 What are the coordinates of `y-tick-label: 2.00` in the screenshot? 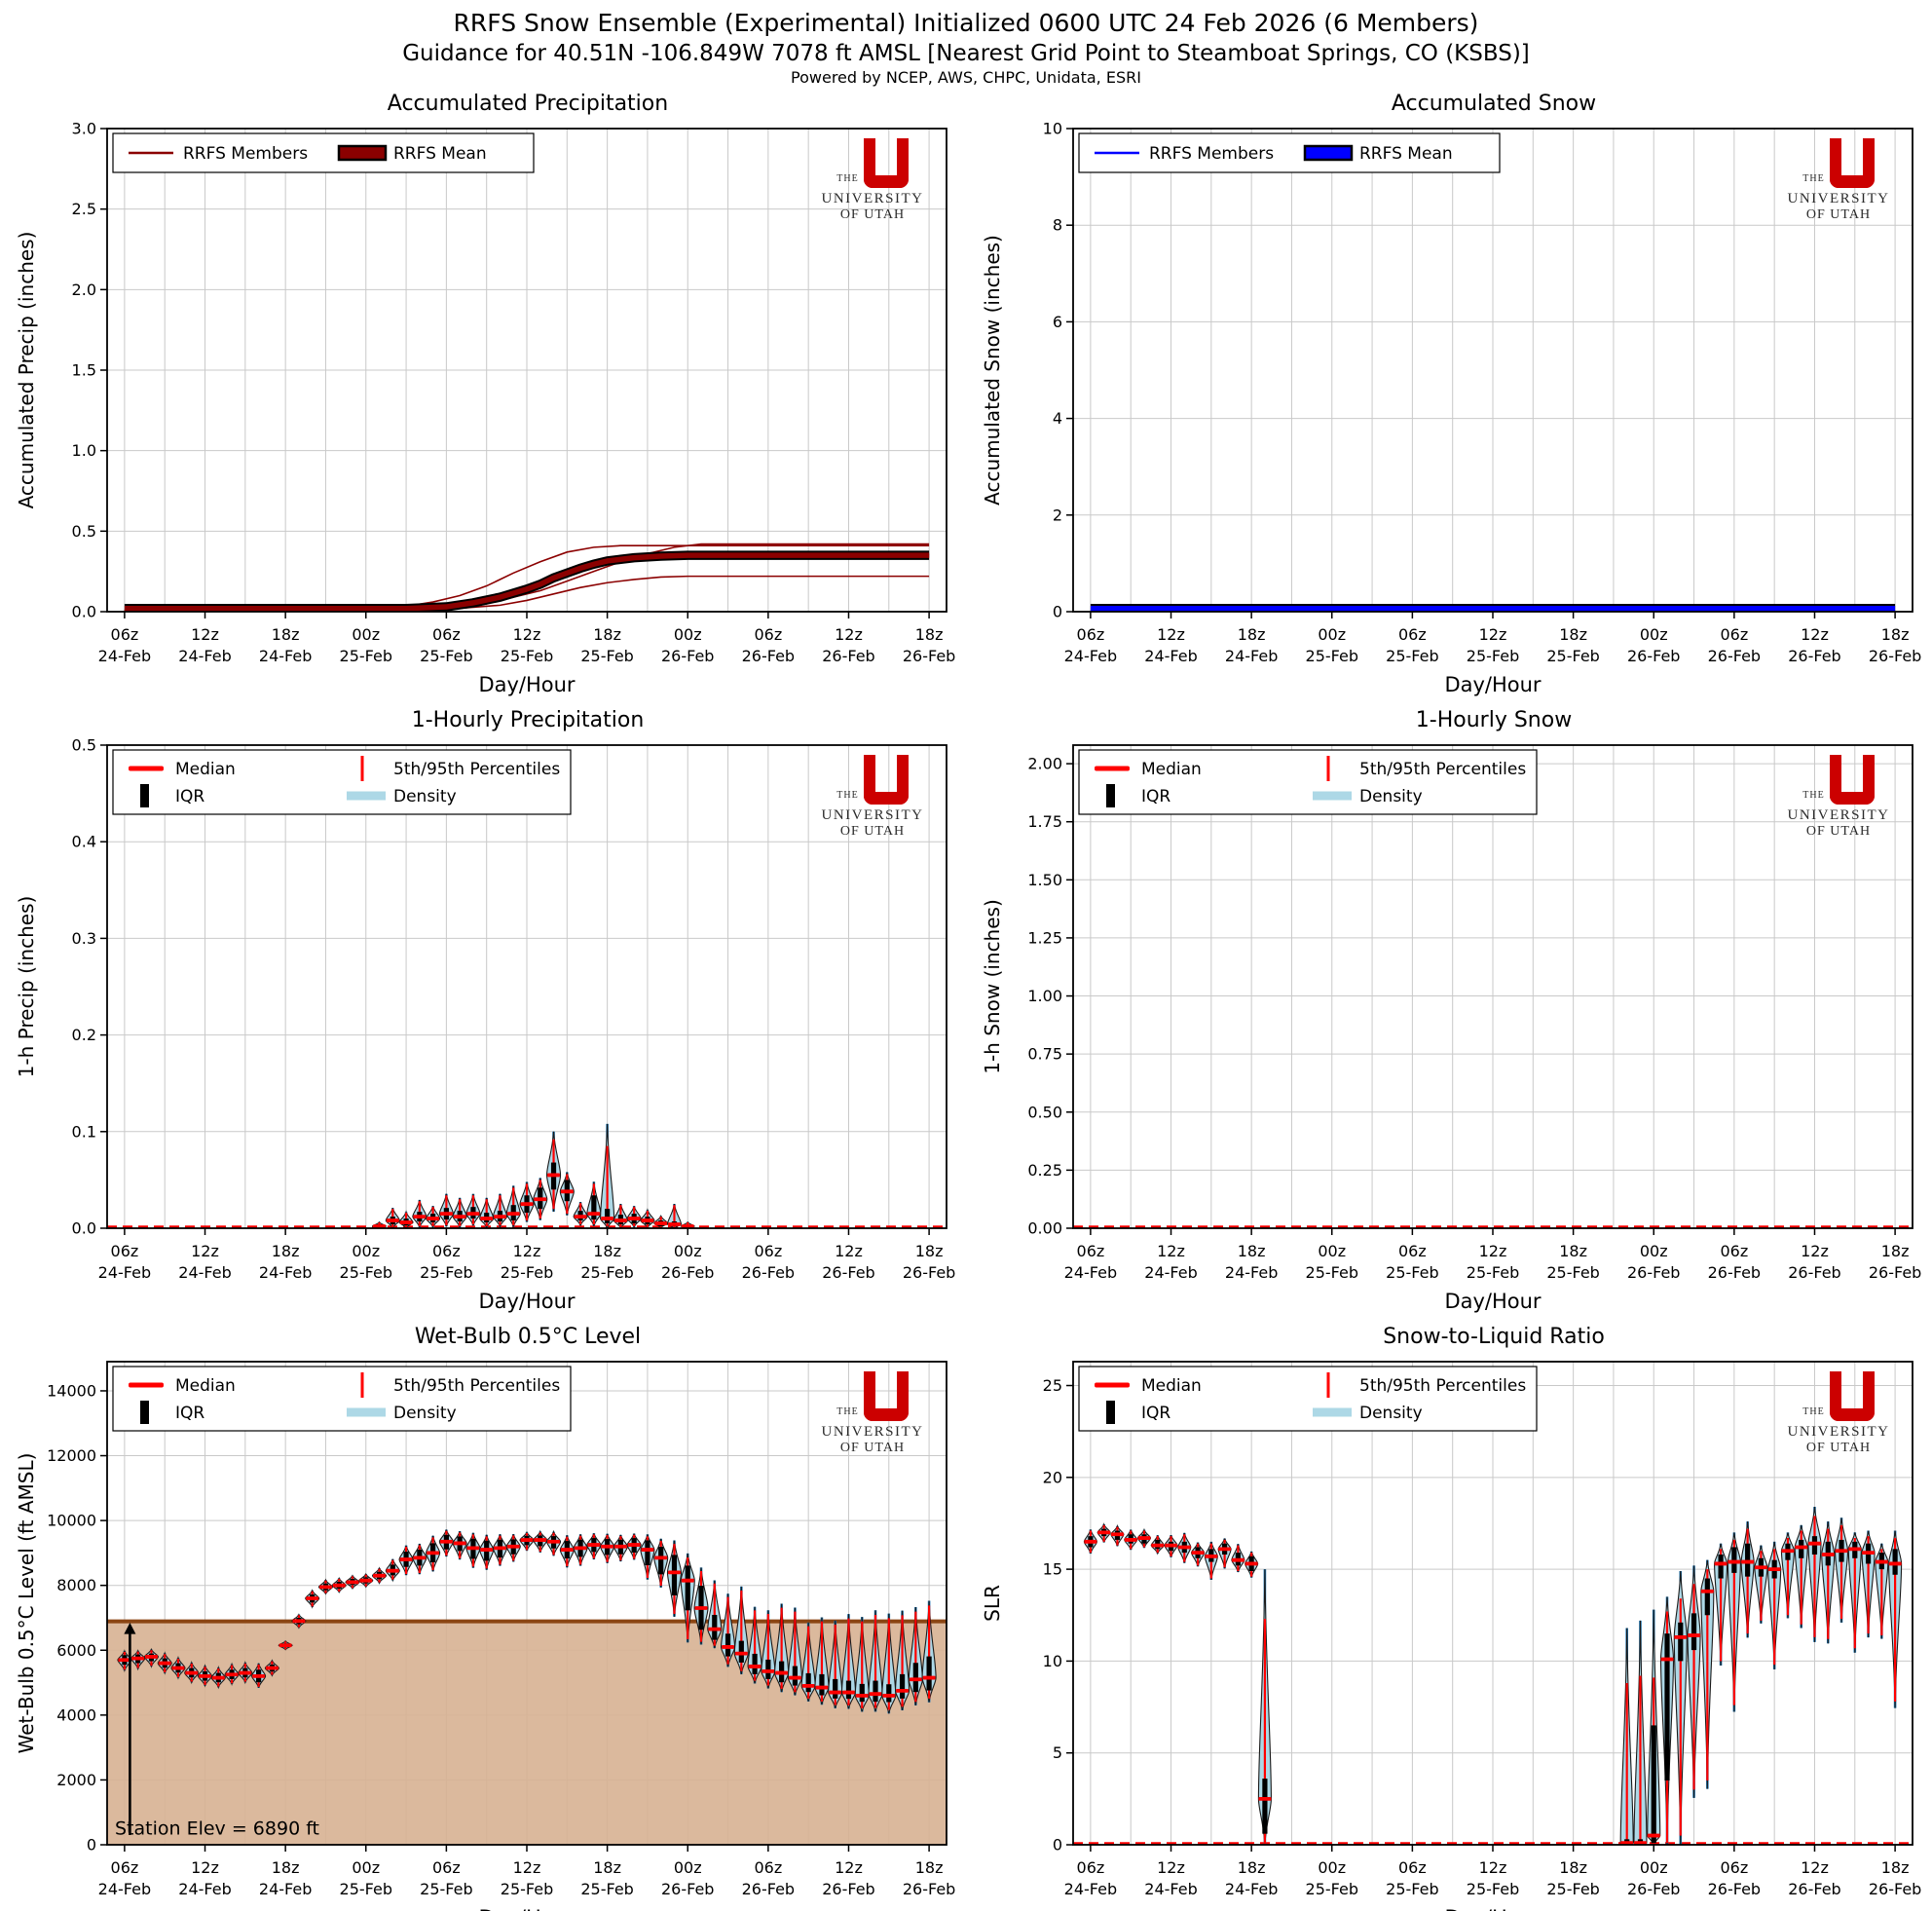 It's located at (1044, 764).